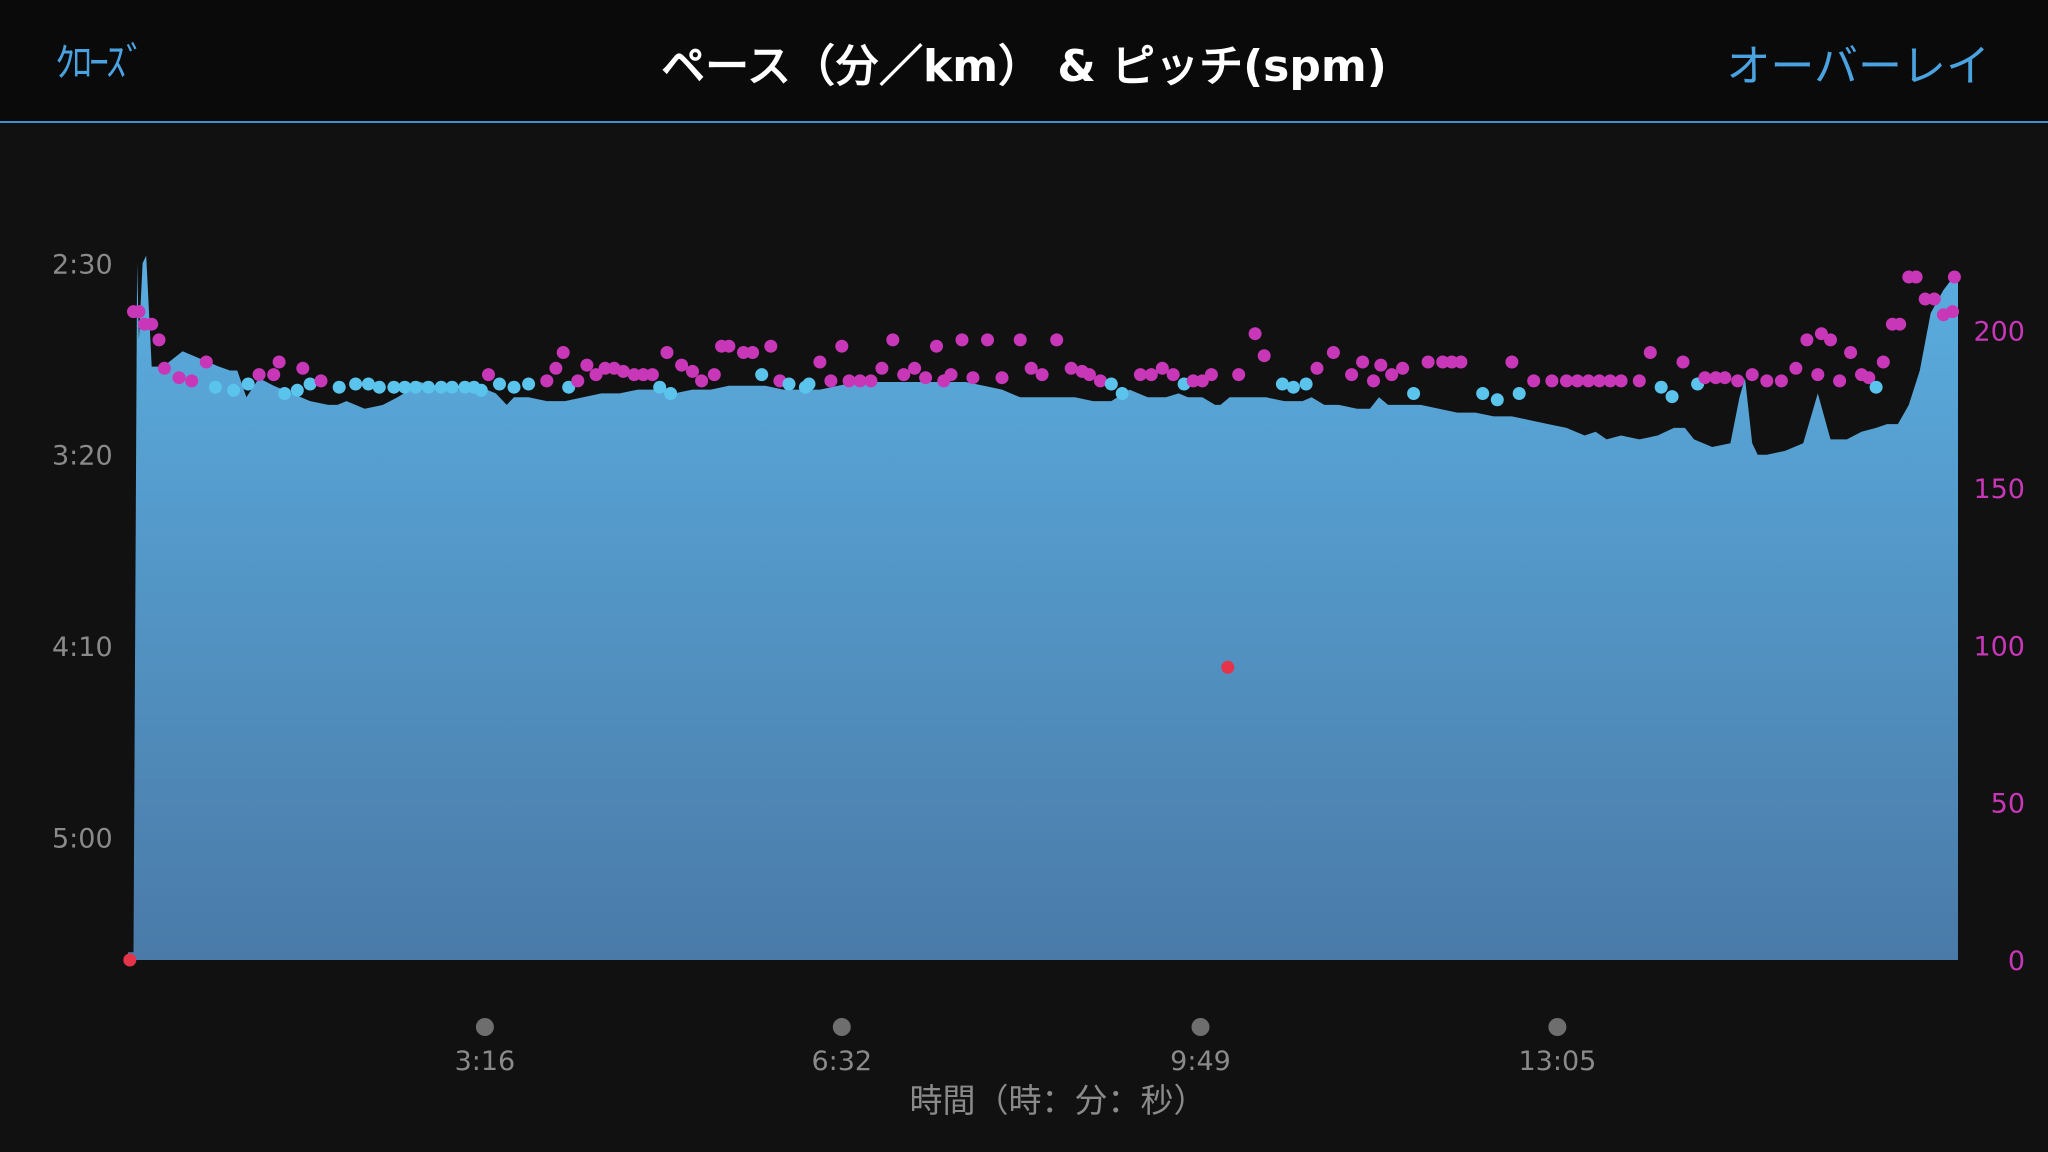  Describe the element at coordinates (1058, 1100) in the screenshot. I see `x-axis-label: 時間（時：分：秒）` at that location.